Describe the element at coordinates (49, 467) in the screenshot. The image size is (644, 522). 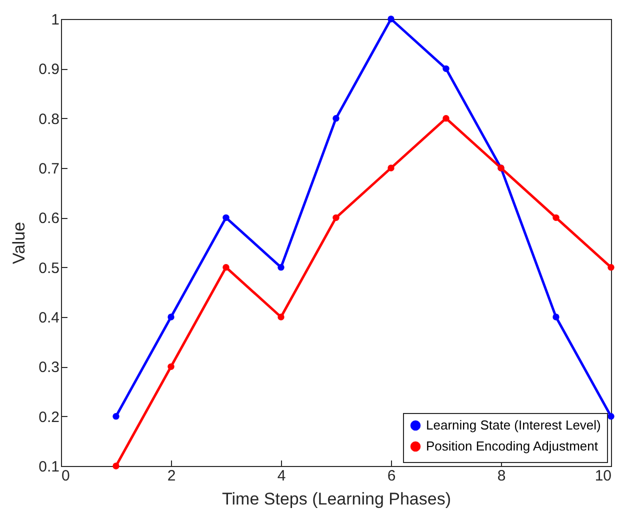
I see `y-tick-label: 0.1` at that location.